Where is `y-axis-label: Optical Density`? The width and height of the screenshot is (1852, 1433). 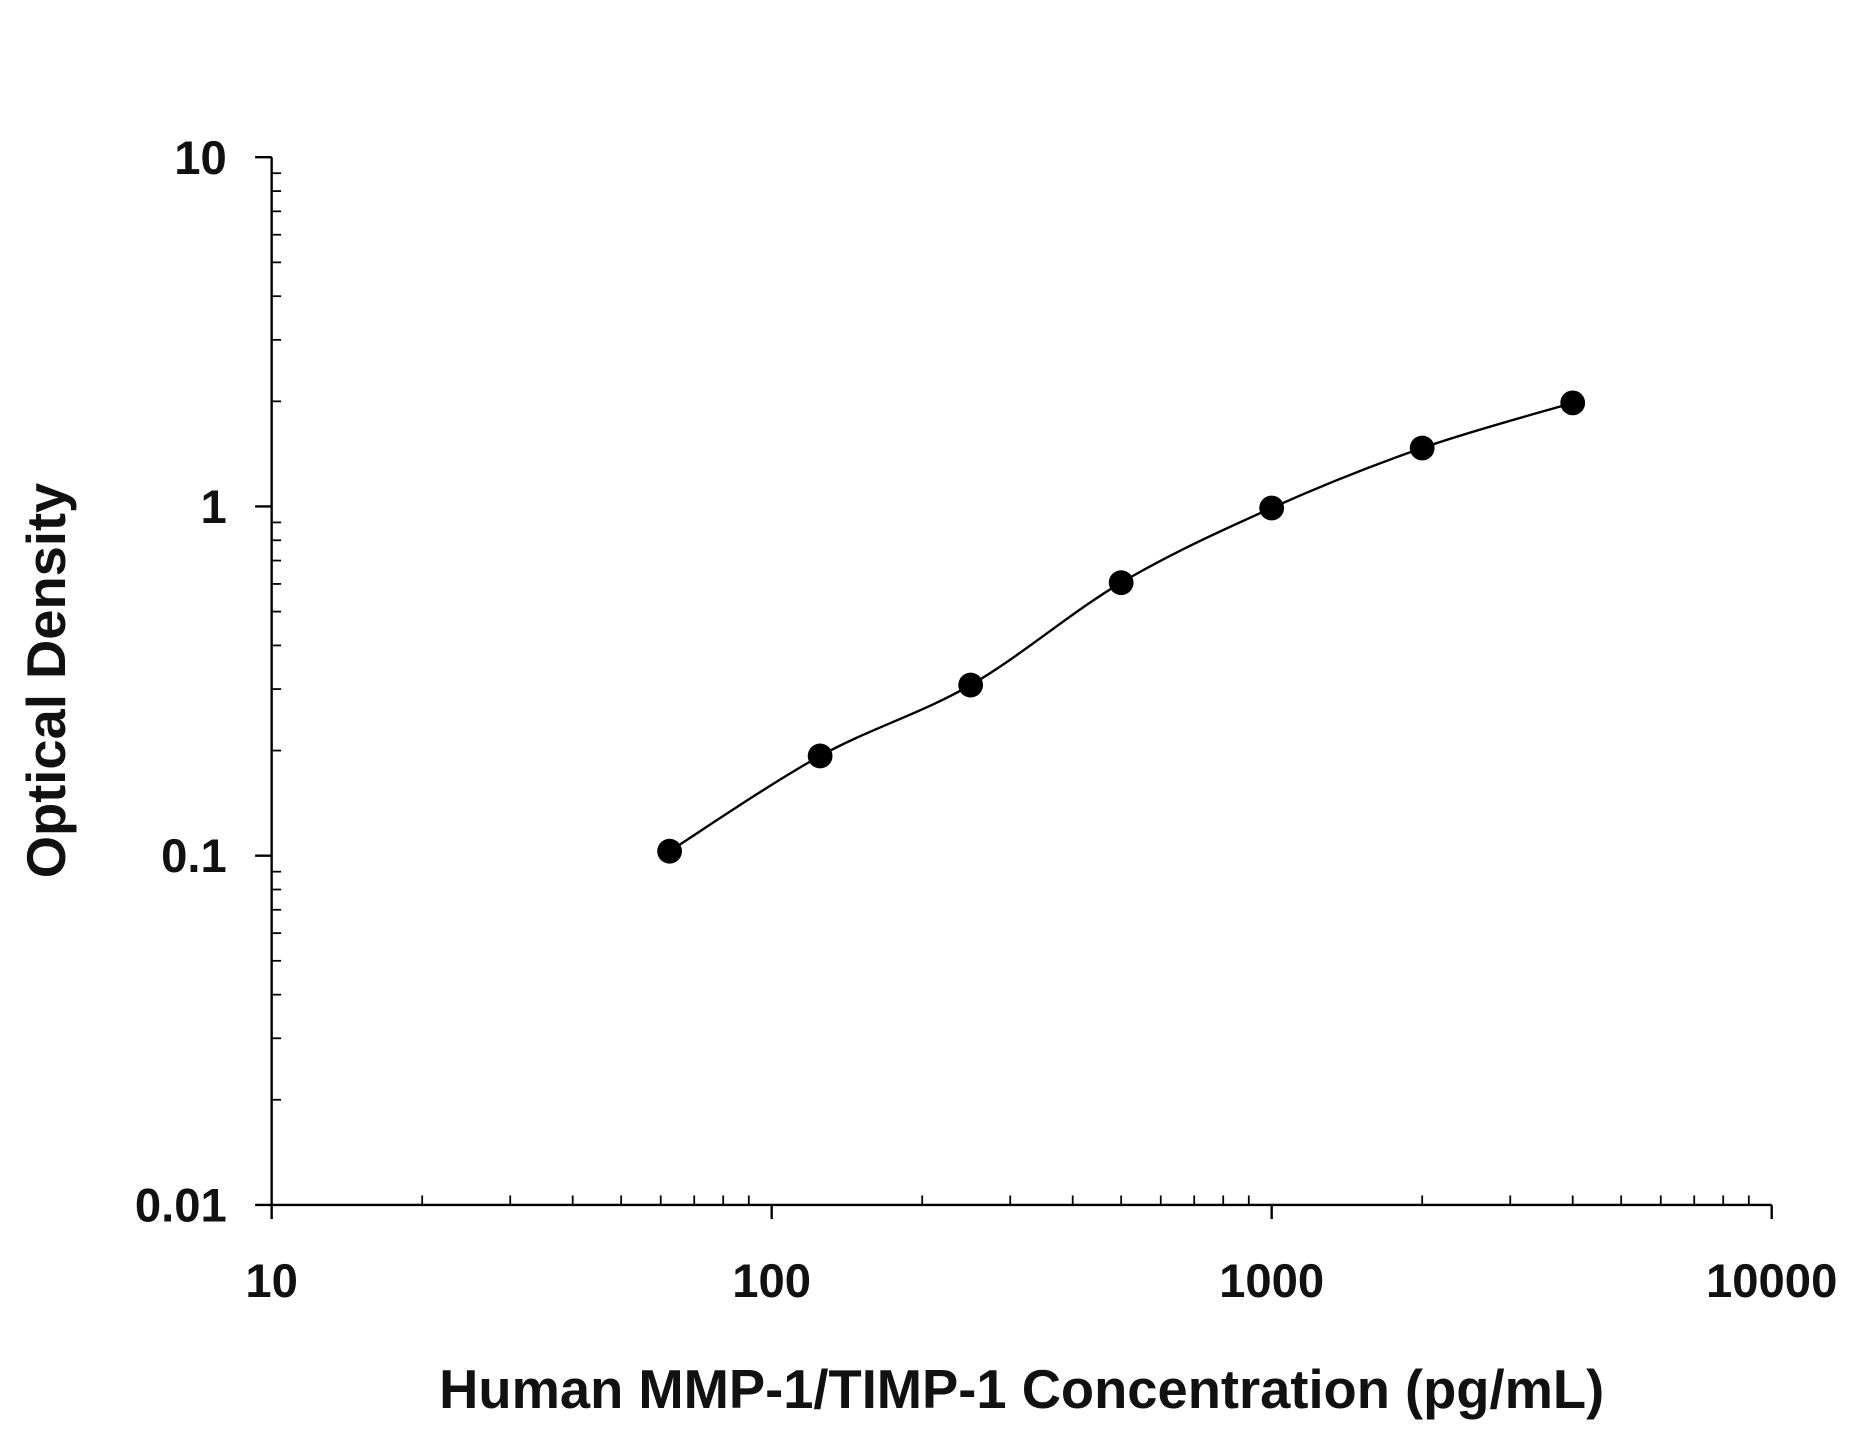
y-axis-label: Optical Density is located at coordinates (46, 681).